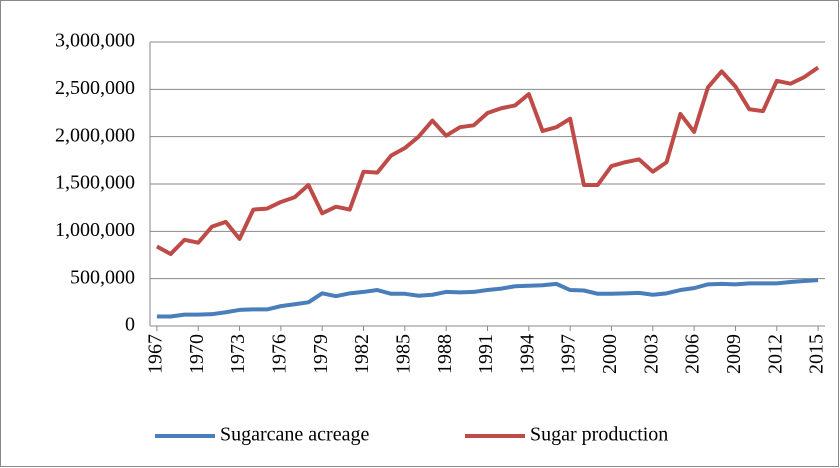 Image resolution: width=840 pixels, height=468 pixels. Describe the element at coordinates (693, 354) in the screenshot. I see `x-tick-label: 2006` at that location.